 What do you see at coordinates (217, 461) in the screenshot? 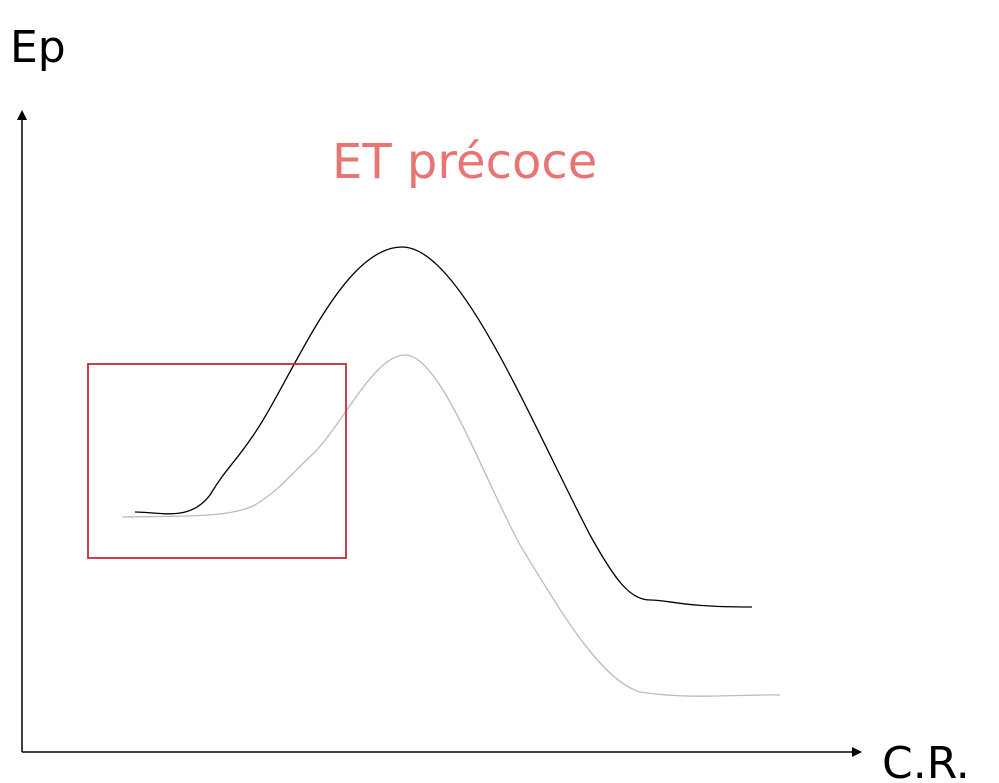
I see `highlight-box` at bounding box center [217, 461].